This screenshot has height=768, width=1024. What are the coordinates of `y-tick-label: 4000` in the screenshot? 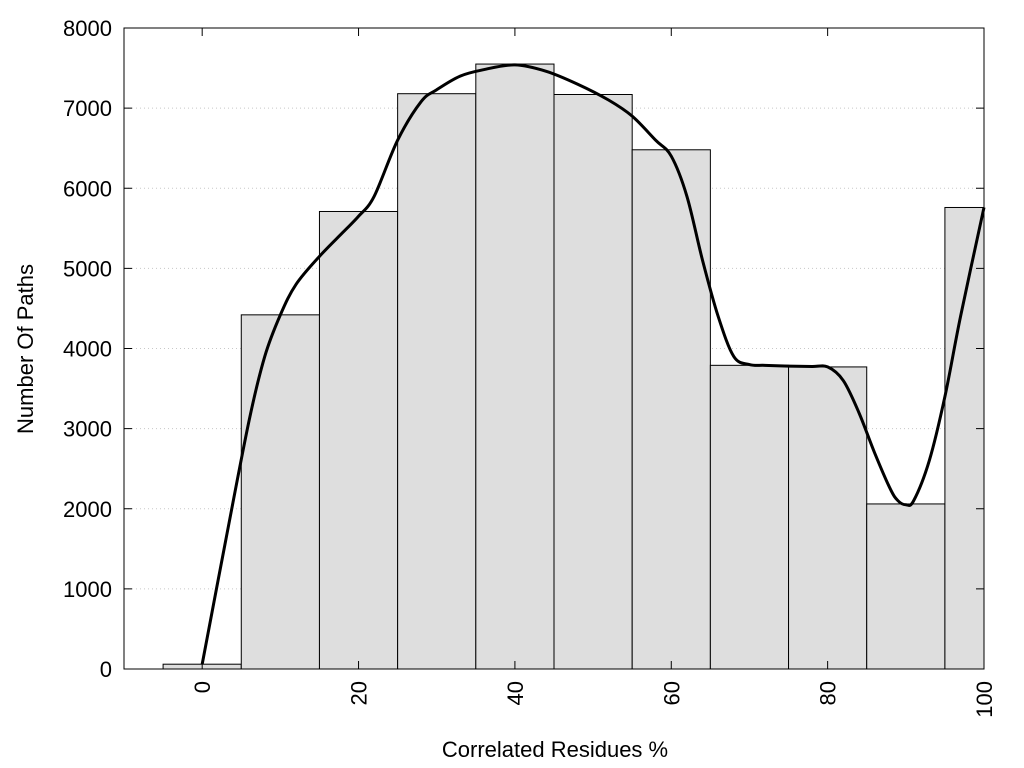 It's located at (87, 349).